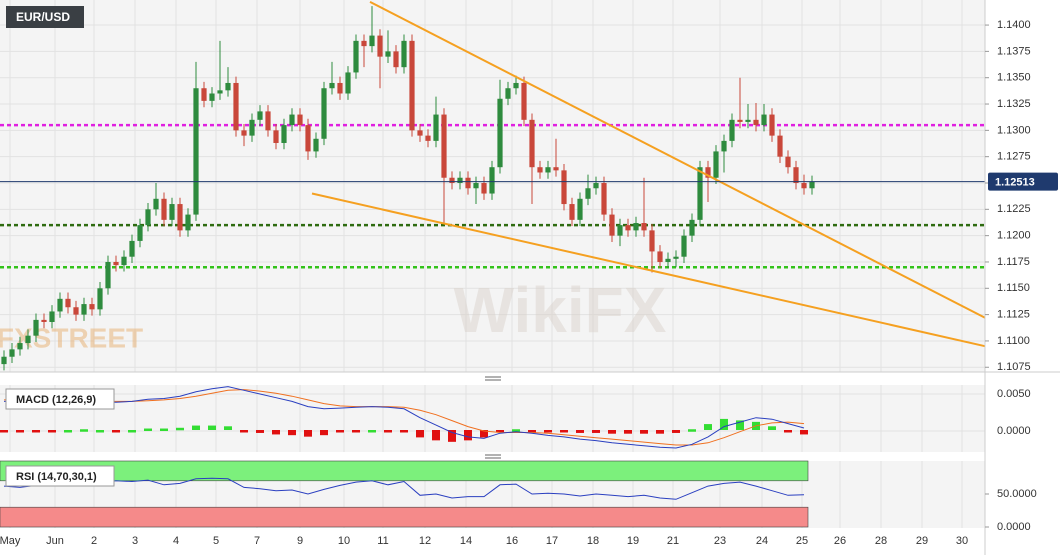 The height and width of the screenshot is (555, 1060). Describe the element at coordinates (333, 313) in the screenshot. I see `watermarks: WikiFX FXSTREET` at that location.